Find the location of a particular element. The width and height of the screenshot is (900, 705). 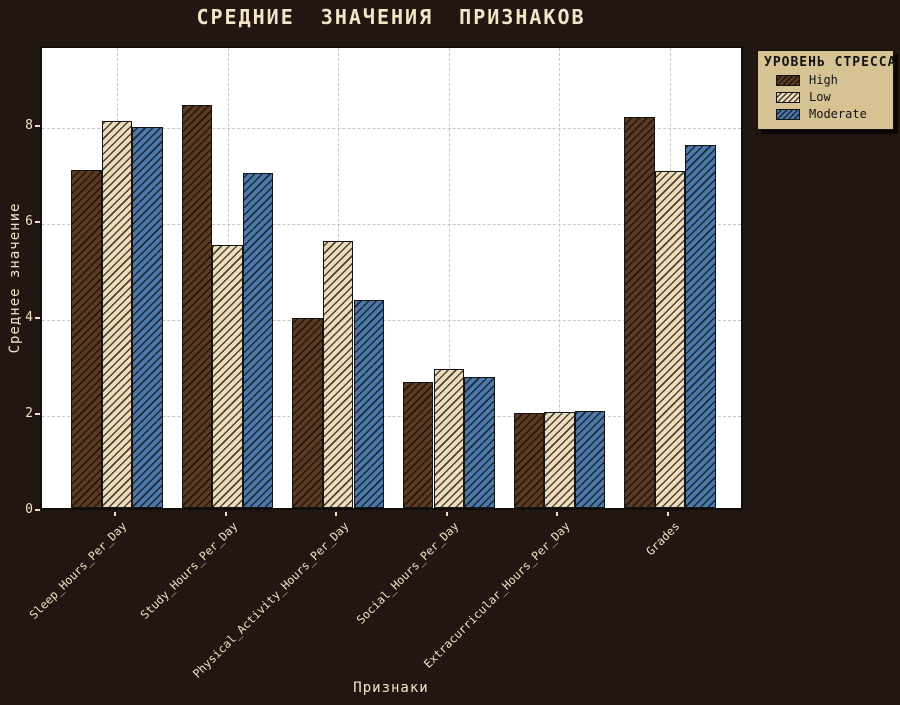

legend: УРОВЕНЬ СТРЕССА High Low Moderate is located at coordinates (827, 90).